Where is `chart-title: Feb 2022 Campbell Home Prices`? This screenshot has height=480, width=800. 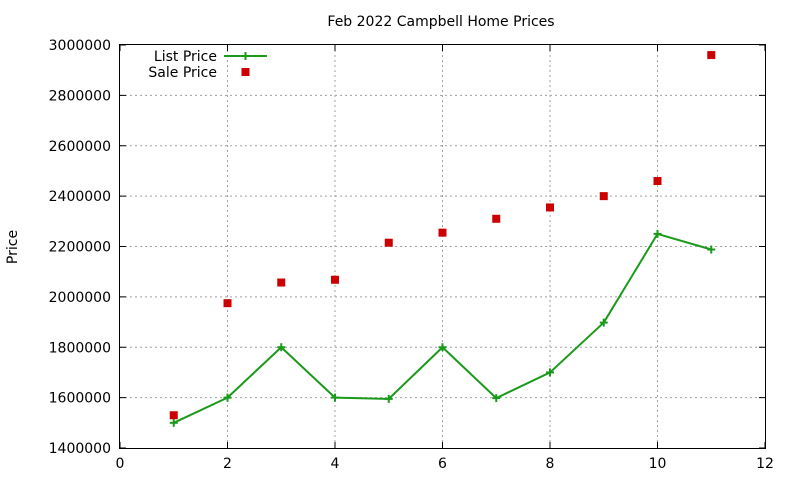 chart-title: Feb 2022 Campbell Home Prices is located at coordinates (440, 22).